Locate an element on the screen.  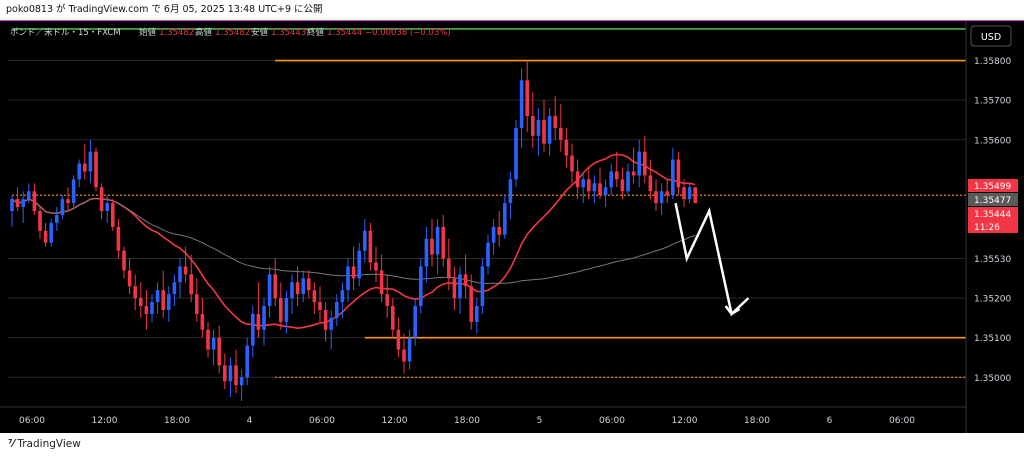
legend-high-label: 高値 is located at coordinates (204, 32).